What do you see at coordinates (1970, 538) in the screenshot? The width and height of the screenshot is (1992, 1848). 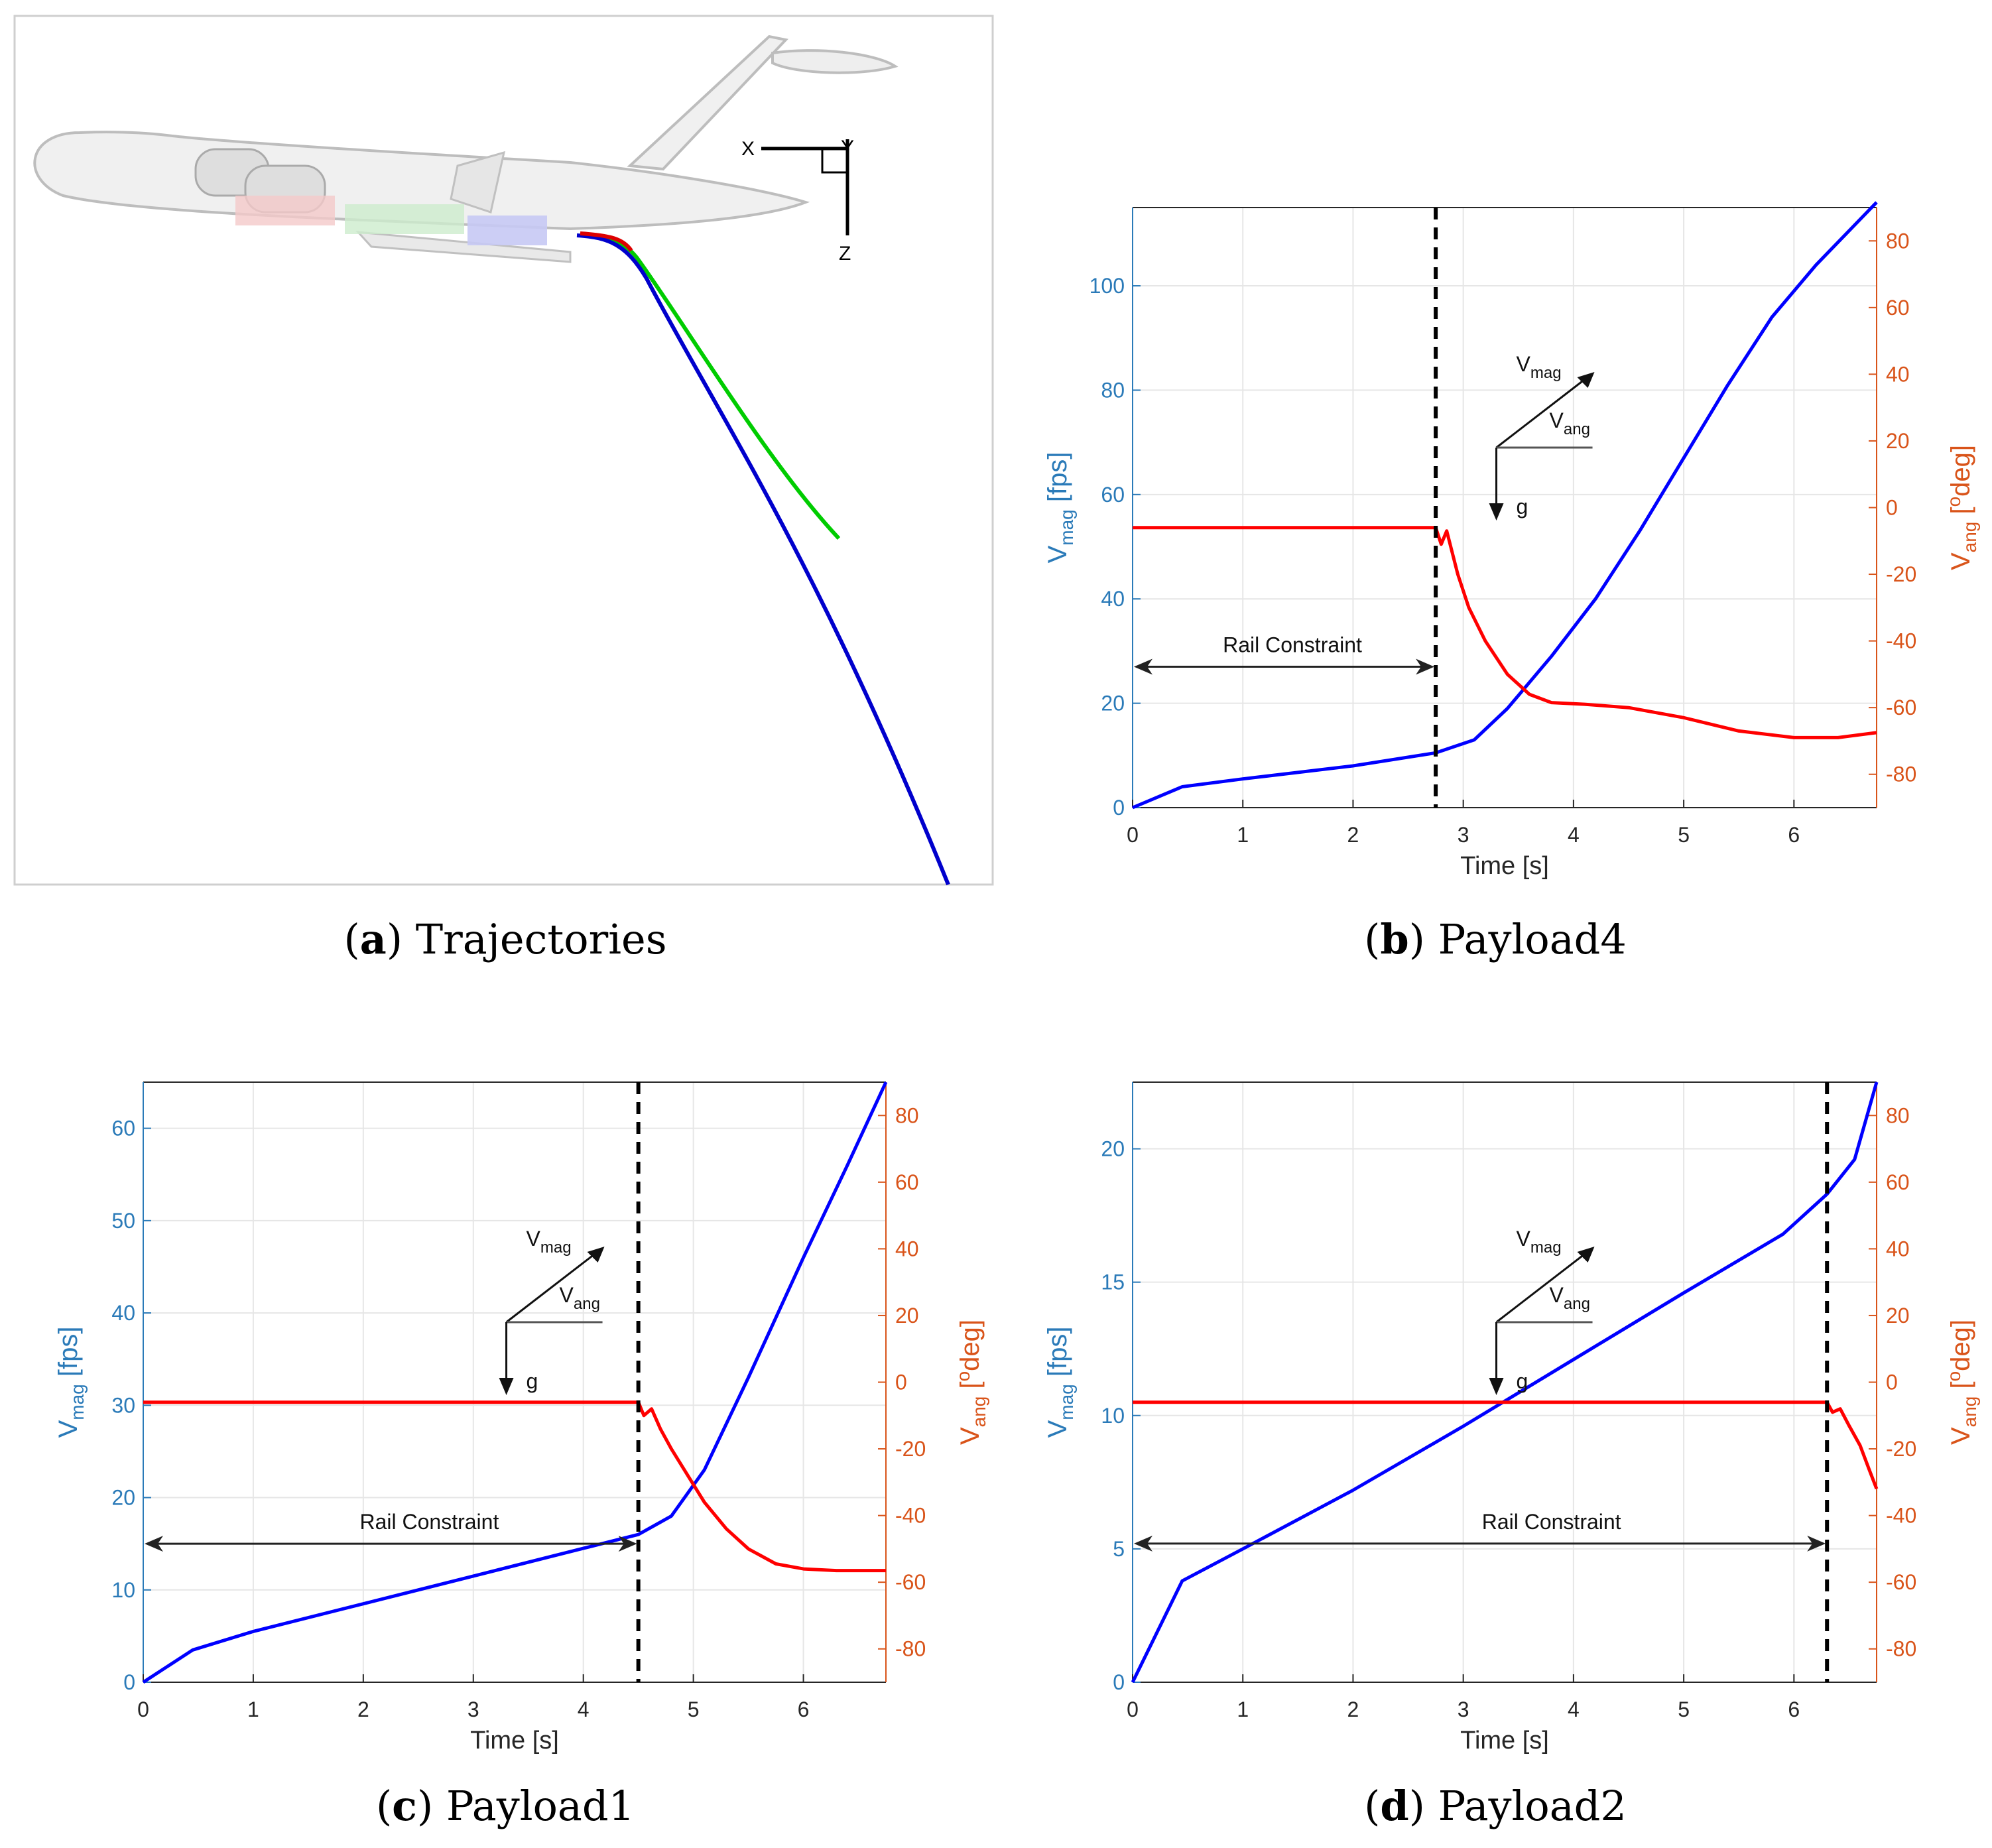 I see `y2-axis-title-sub: ang` at bounding box center [1970, 538].